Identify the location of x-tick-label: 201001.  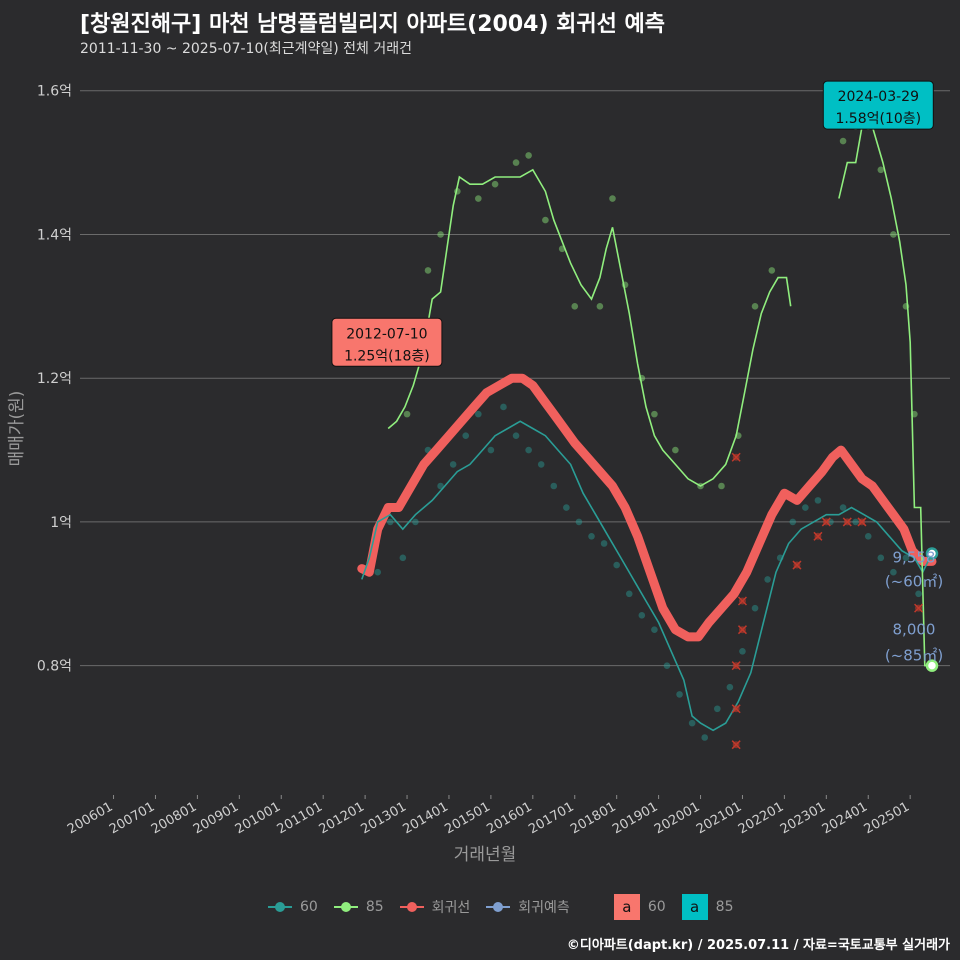
(258, 818).